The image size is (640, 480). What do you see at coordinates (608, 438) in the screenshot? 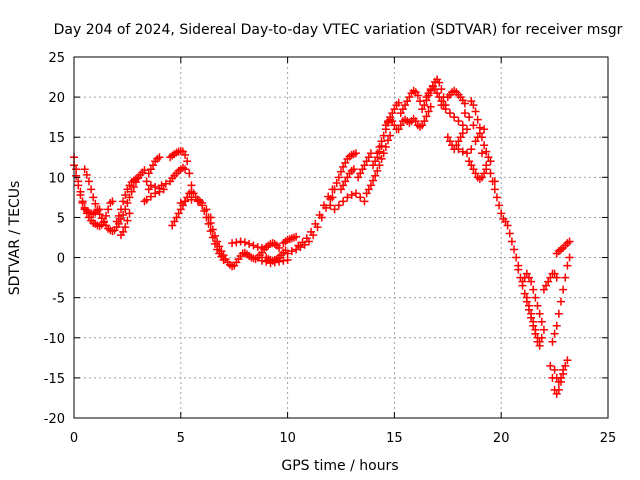
I see `x-tick-label: 25` at bounding box center [608, 438].